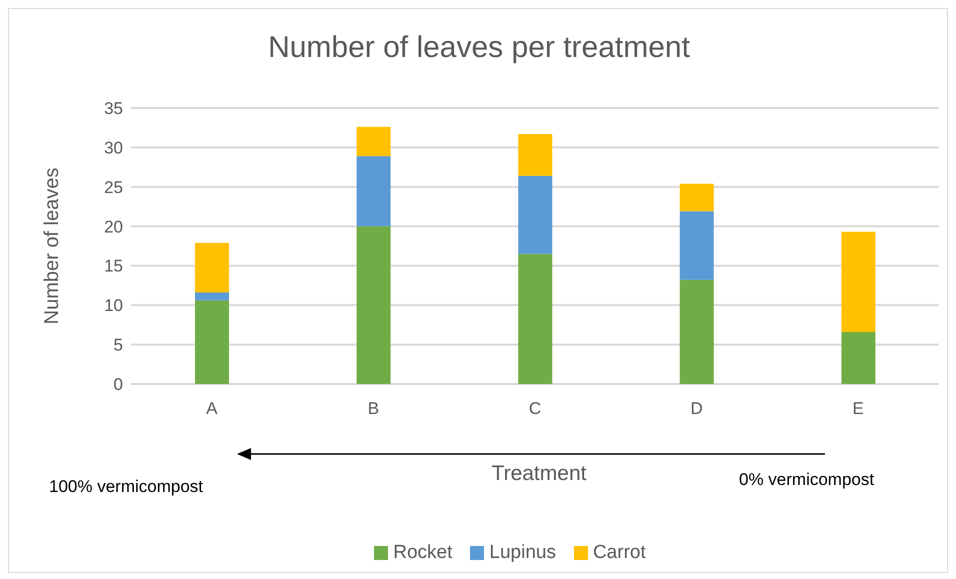 The width and height of the screenshot is (956, 579). Describe the element at coordinates (858, 408) in the screenshot. I see `x-tick-label: E` at that location.